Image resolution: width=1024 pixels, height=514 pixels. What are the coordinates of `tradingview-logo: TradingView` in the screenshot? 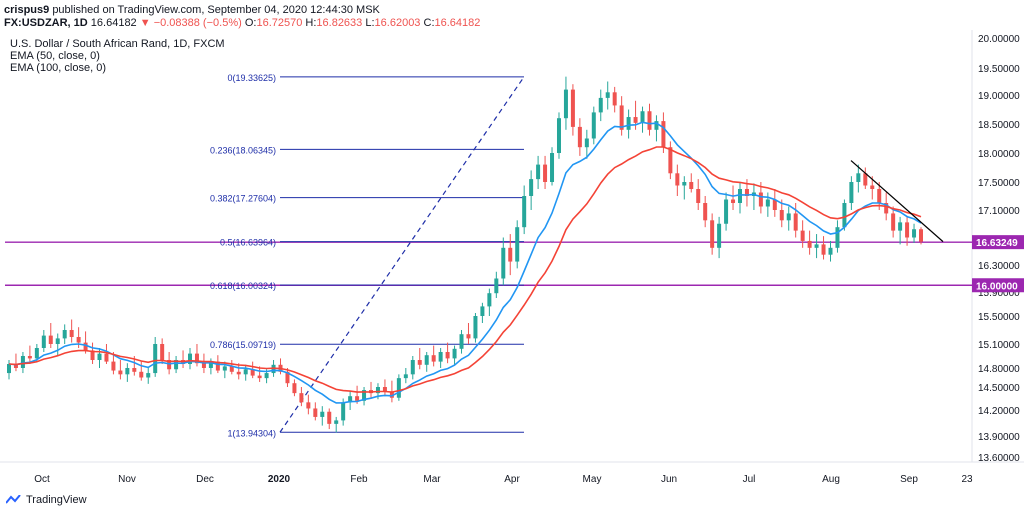 It's located at (46, 500).